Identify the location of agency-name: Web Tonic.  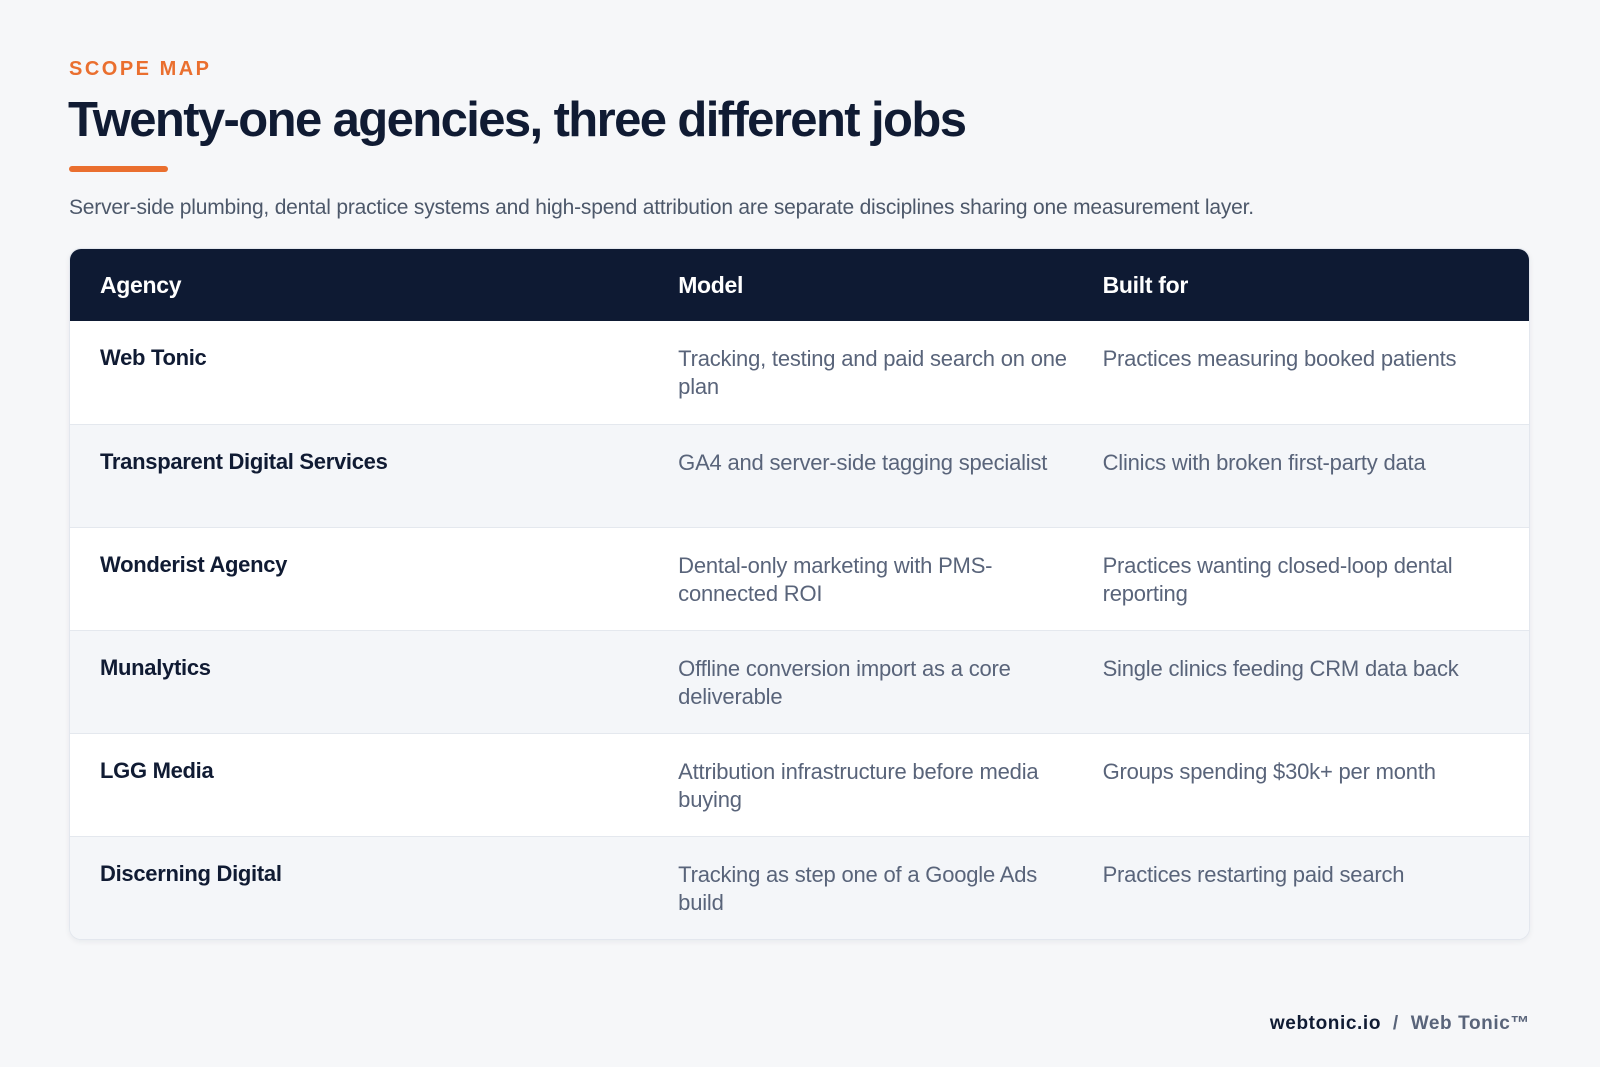
(153, 357).